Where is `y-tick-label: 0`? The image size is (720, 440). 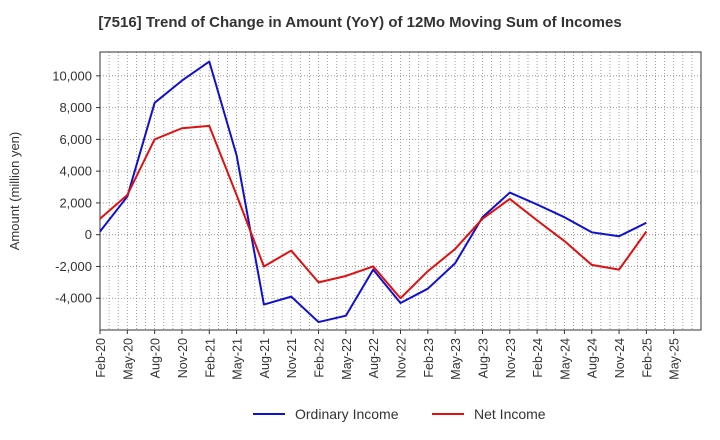
y-tick-label: 0 is located at coordinates (88, 234).